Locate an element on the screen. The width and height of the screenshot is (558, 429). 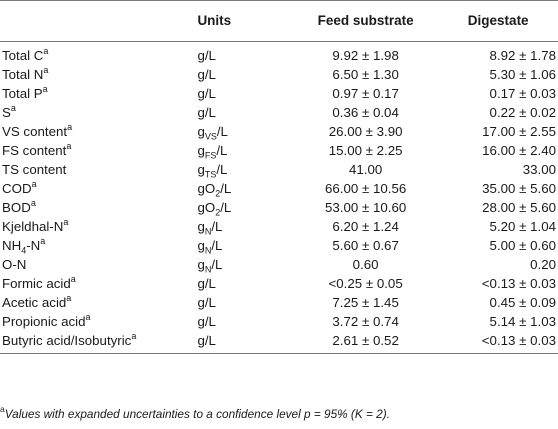
table-row: Kjeldhal-Na gN/L 6.20 ± 1.24 5.20 ± 1.04 is located at coordinates (279, 226).